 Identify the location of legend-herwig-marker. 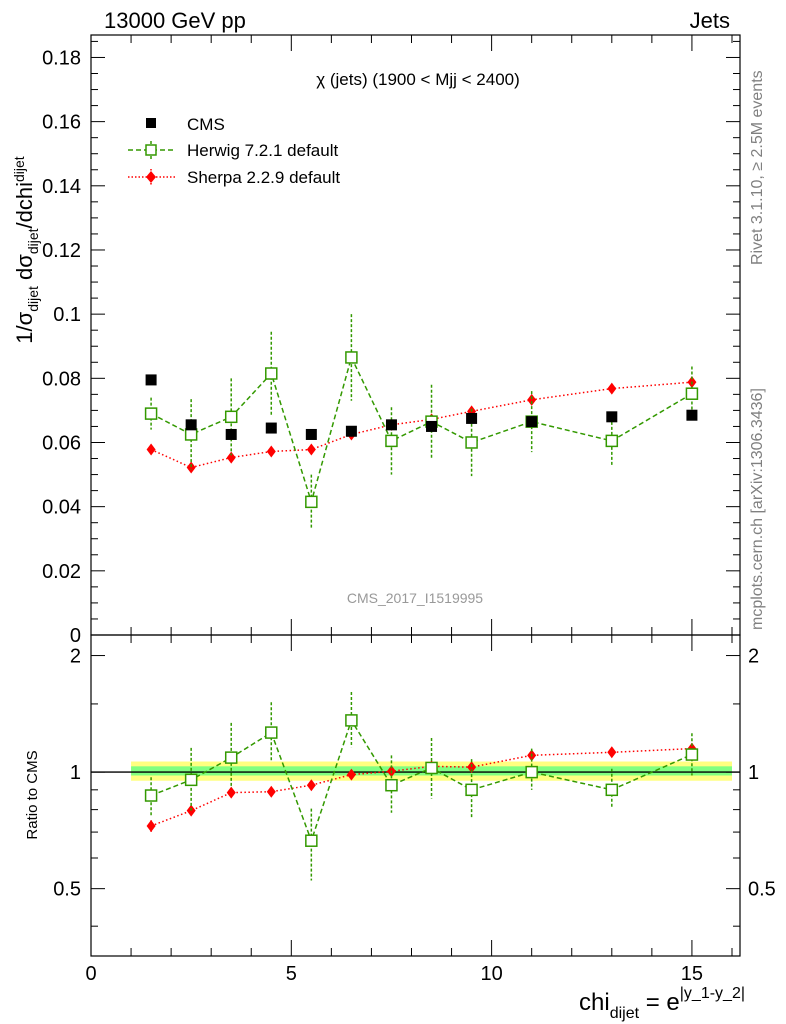
(151, 150).